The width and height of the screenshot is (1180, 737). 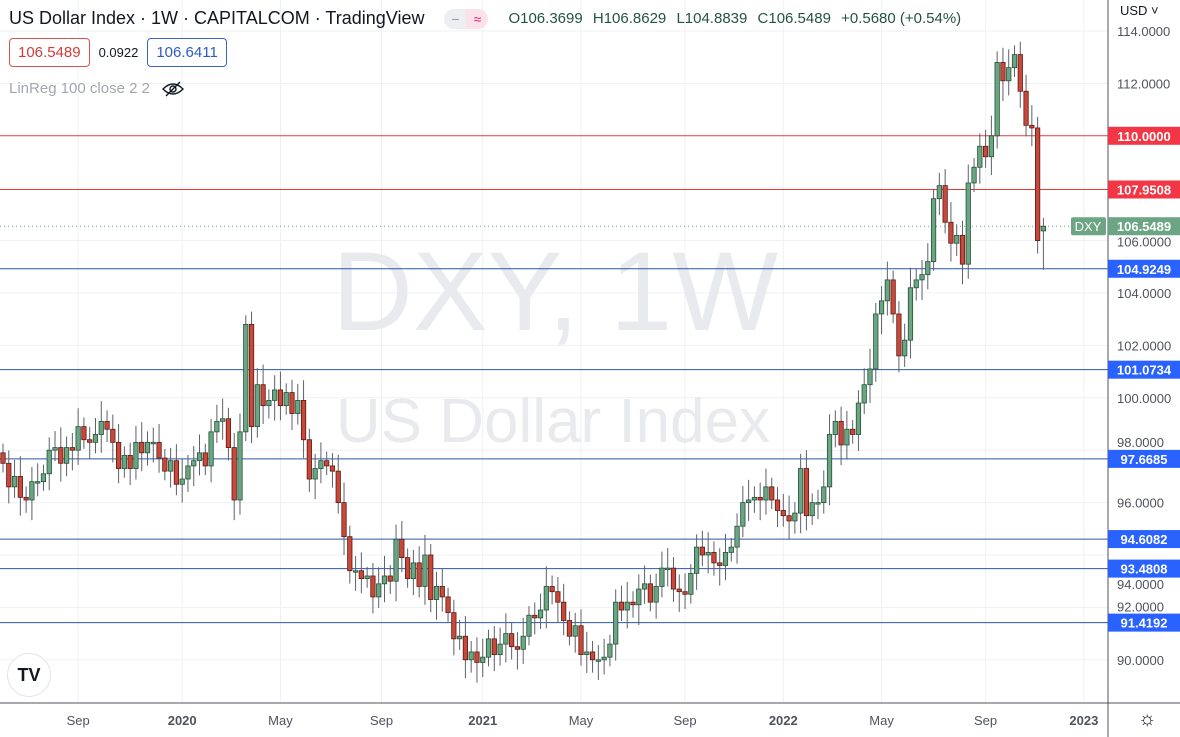 I want to click on open-value: O106.3699, so click(x=545, y=18).